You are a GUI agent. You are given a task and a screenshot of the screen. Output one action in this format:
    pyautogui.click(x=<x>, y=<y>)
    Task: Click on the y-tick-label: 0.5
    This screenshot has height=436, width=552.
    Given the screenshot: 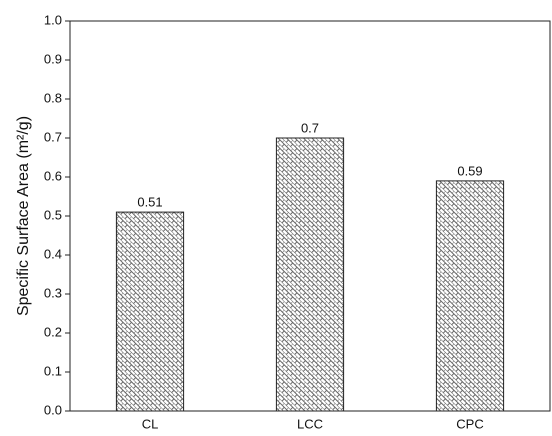 What is the action you would take?
    pyautogui.click(x=53, y=214)
    